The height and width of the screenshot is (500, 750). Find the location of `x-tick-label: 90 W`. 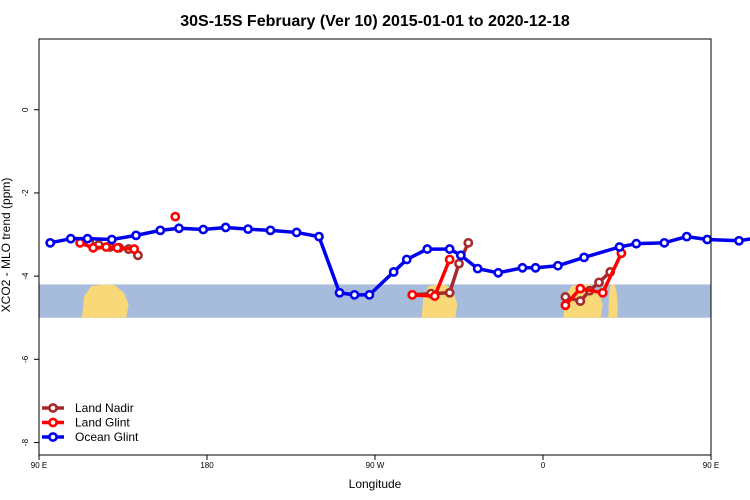

x-tick-label: 90 W is located at coordinates (375, 465).